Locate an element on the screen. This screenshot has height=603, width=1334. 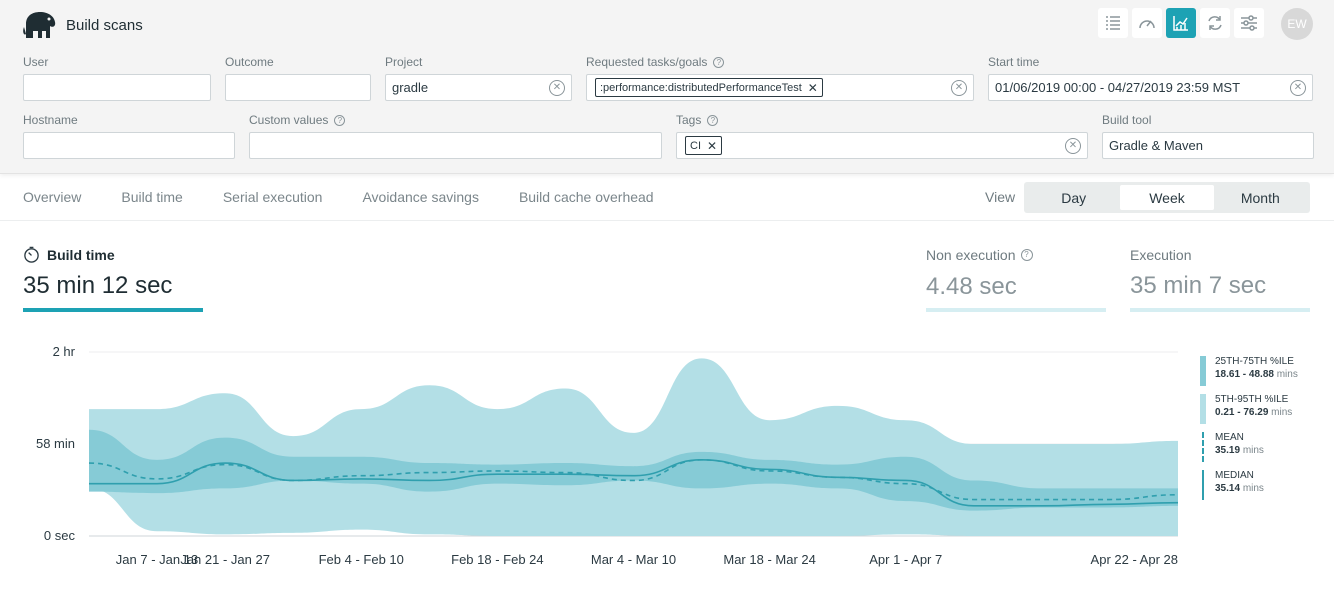
view-day-button: Day is located at coordinates (1074, 197).